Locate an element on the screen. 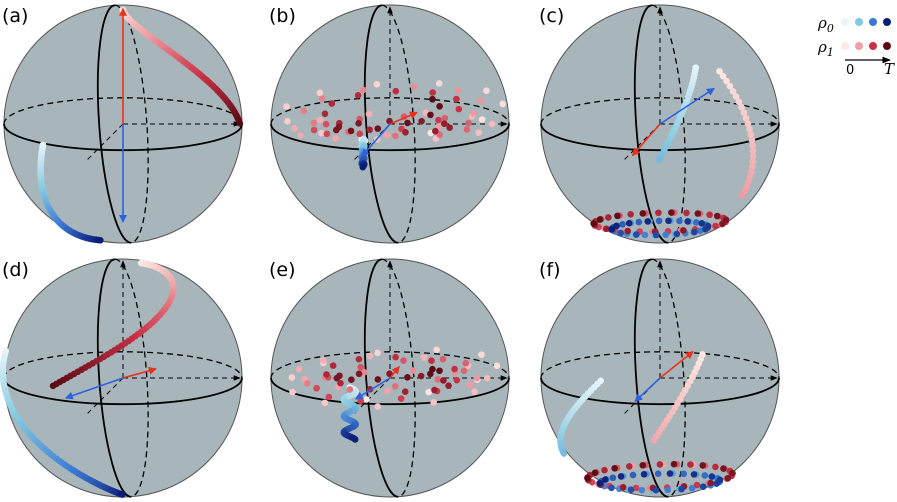  panel-label: (f) is located at coordinates (550, 270).